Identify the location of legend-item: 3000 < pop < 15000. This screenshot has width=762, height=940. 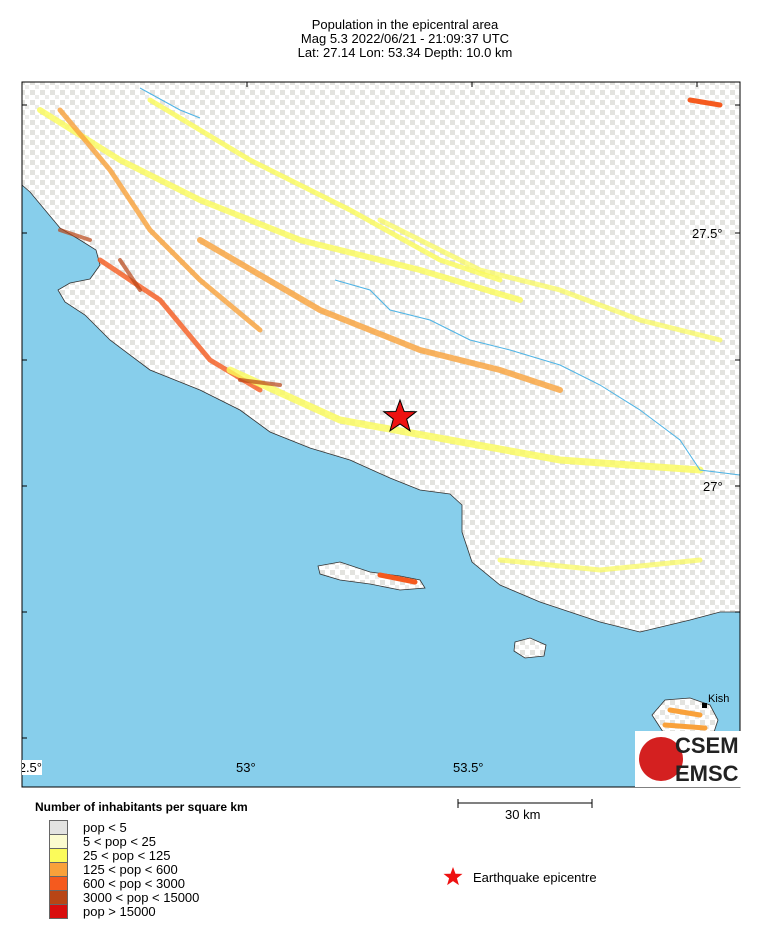
(124, 897).